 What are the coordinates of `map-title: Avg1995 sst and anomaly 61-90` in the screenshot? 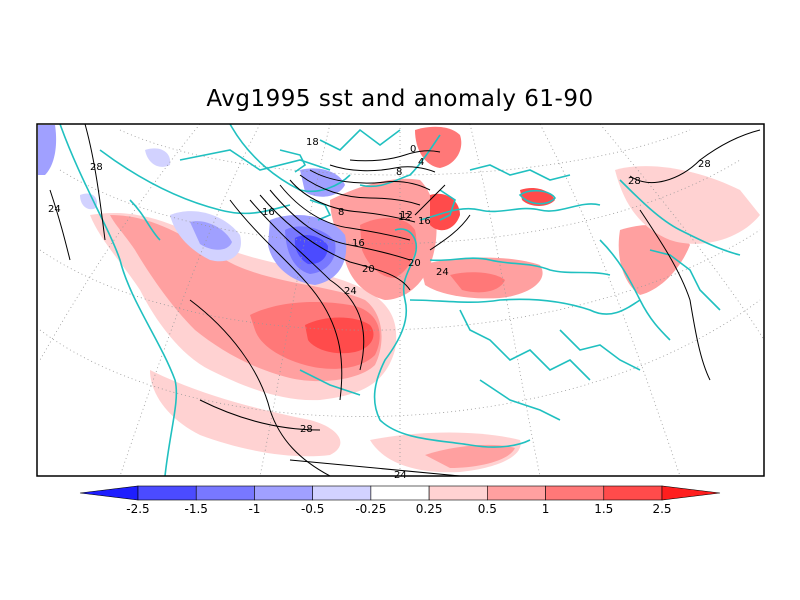 It's located at (400, 99).